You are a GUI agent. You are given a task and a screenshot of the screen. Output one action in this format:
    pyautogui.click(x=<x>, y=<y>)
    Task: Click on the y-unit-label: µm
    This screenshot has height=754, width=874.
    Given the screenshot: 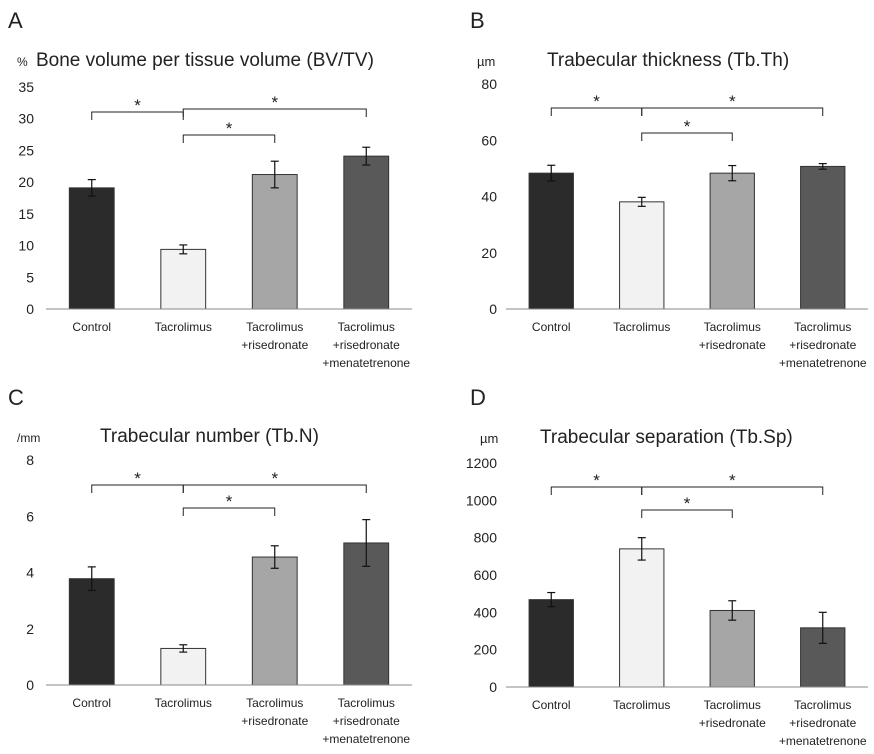 What is the action you would take?
    pyautogui.click(x=486, y=61)
    